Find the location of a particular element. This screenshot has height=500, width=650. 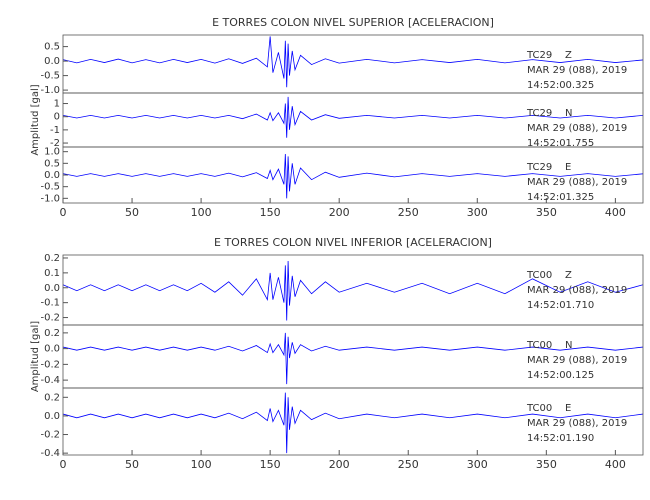

trace-annotation: TC29 E is located at coordinates (548, 167).